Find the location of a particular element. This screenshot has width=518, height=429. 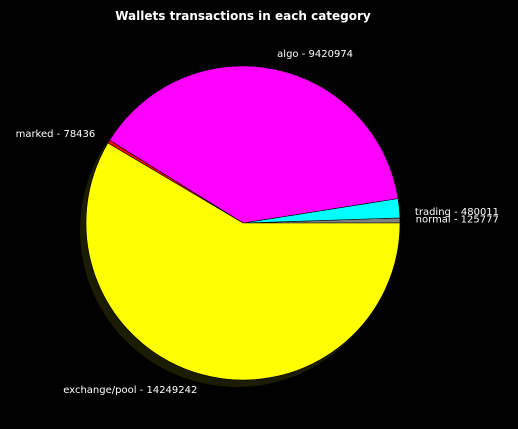

slice-label-normal: normal - 125777 is located at coordinates (457, 220).